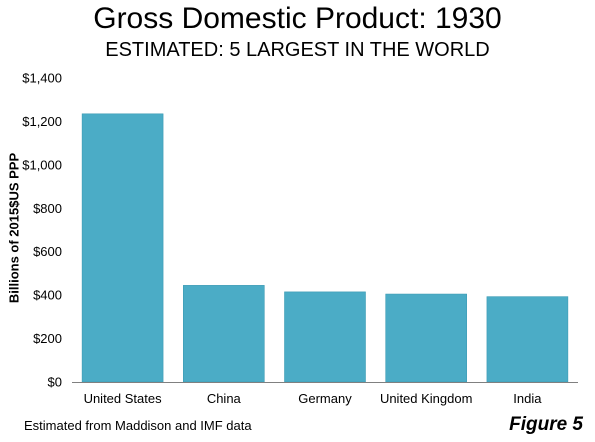  Describe the element at coordinates (55, 382) in the screenshot. I see `y-tick-label: $0` at that location.